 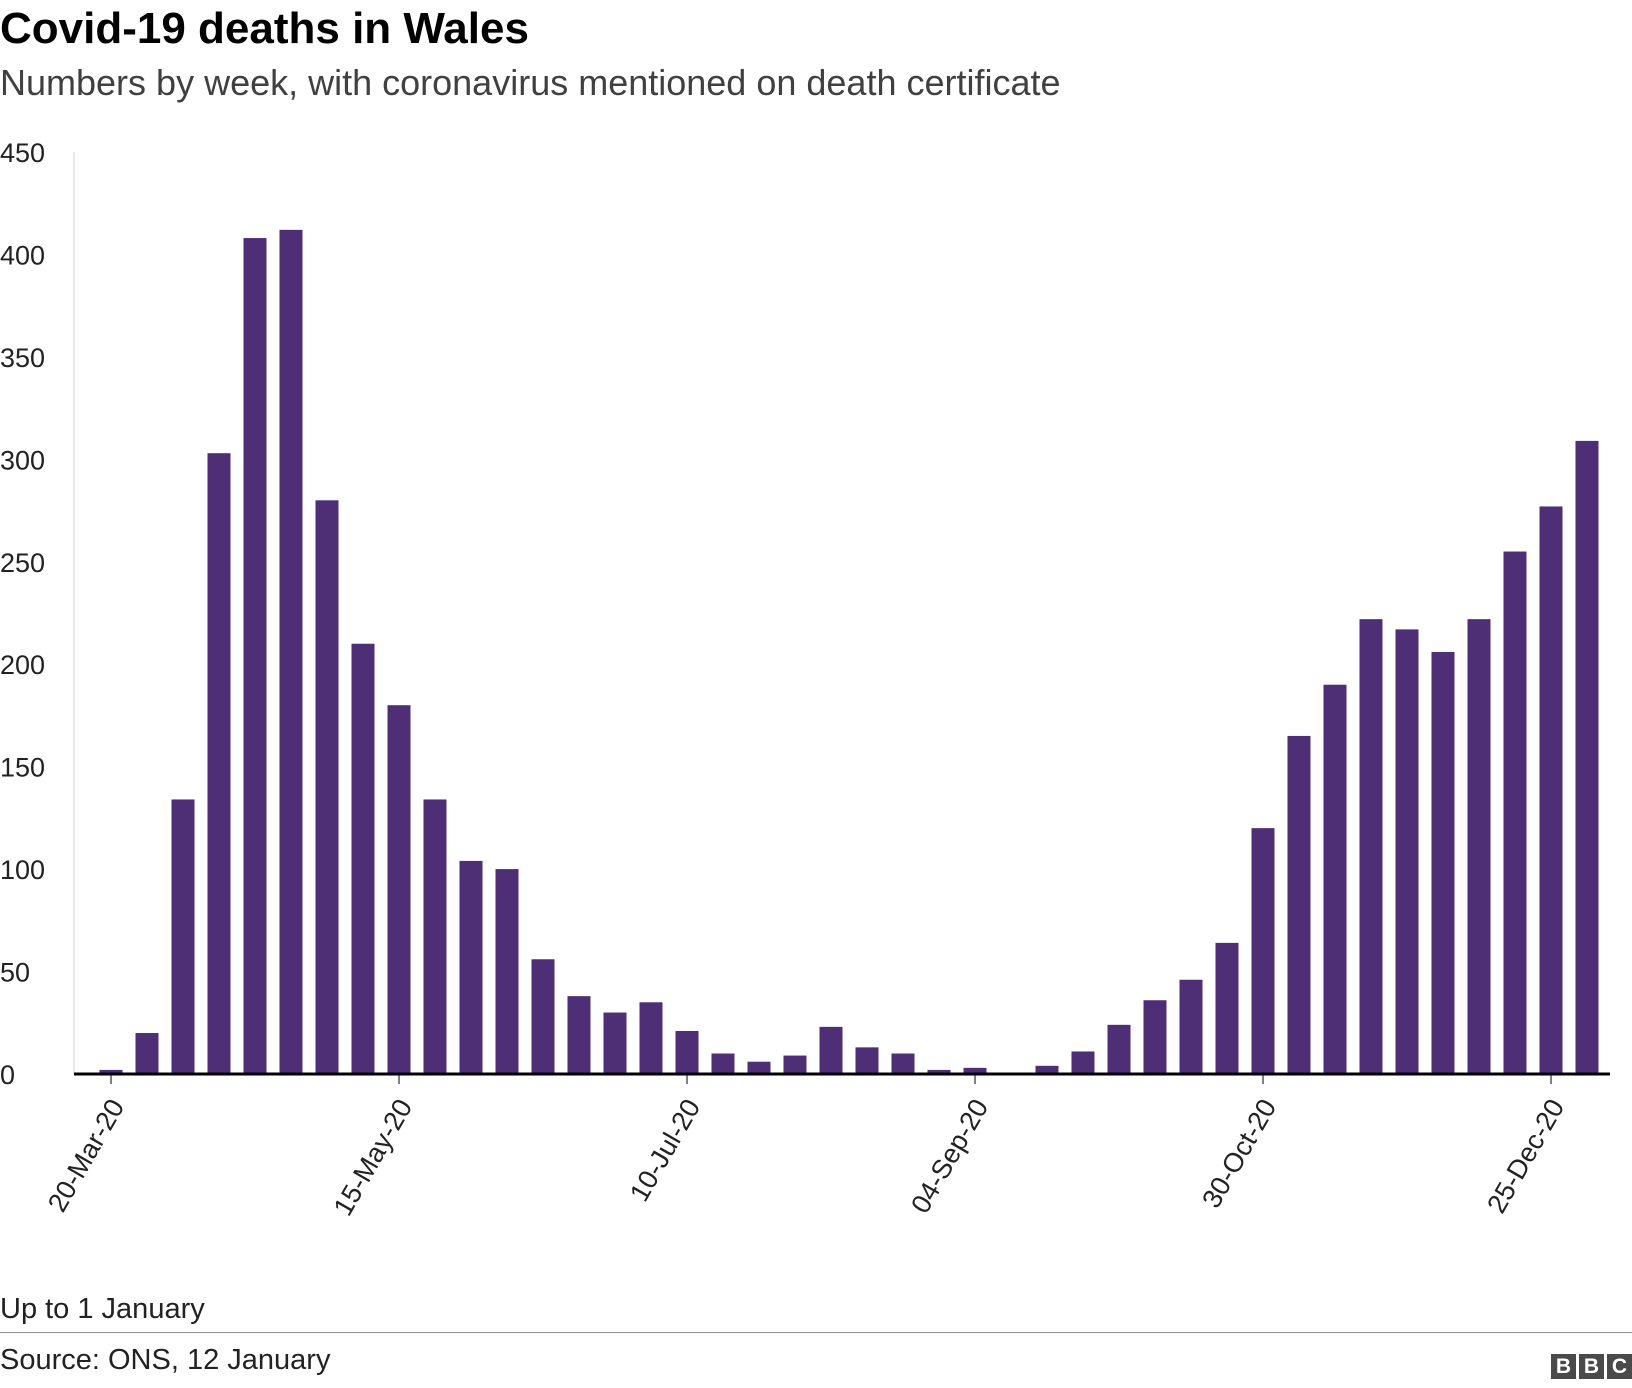 I want to click on chart-title: Covid-19 deaths in Wales, so click(x=264, y=28).